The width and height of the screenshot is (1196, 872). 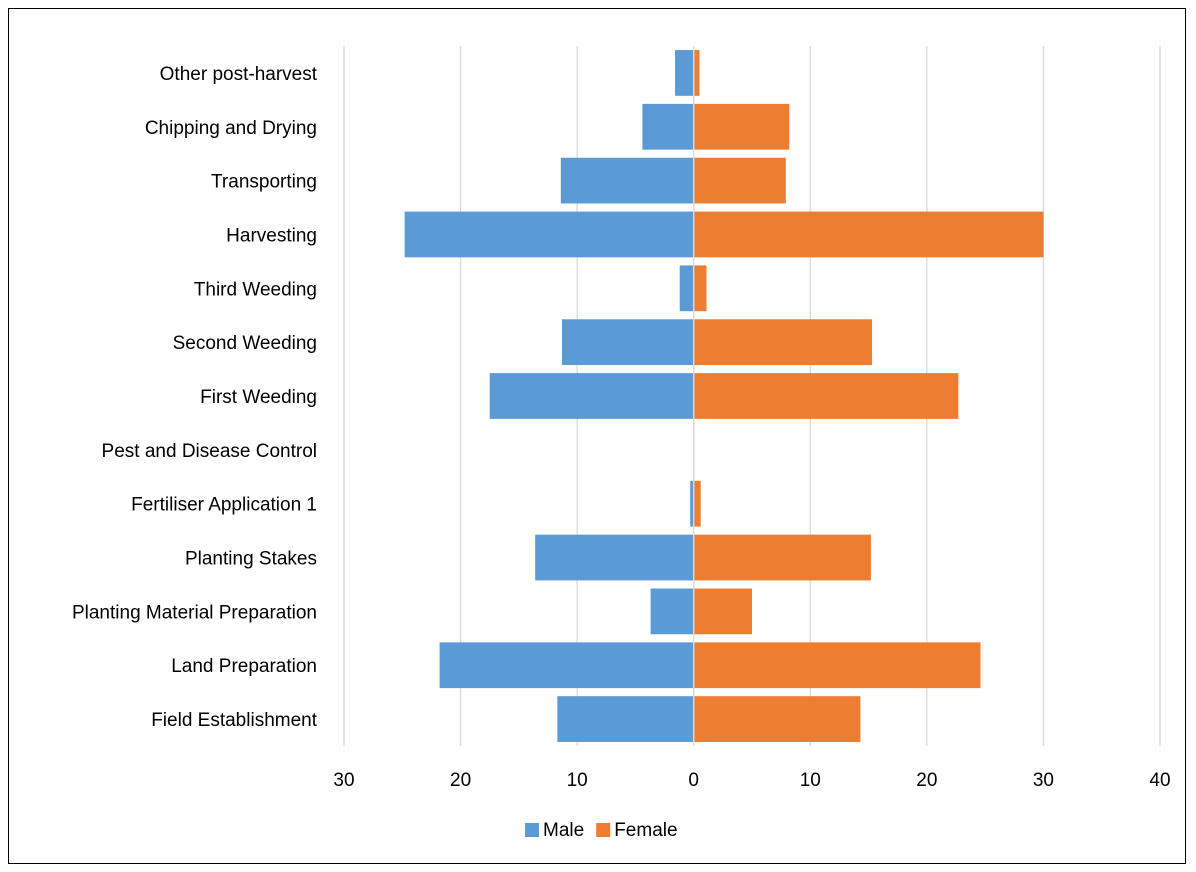 I want to click on legend-label-male: Male, so click(x=563, y=830).